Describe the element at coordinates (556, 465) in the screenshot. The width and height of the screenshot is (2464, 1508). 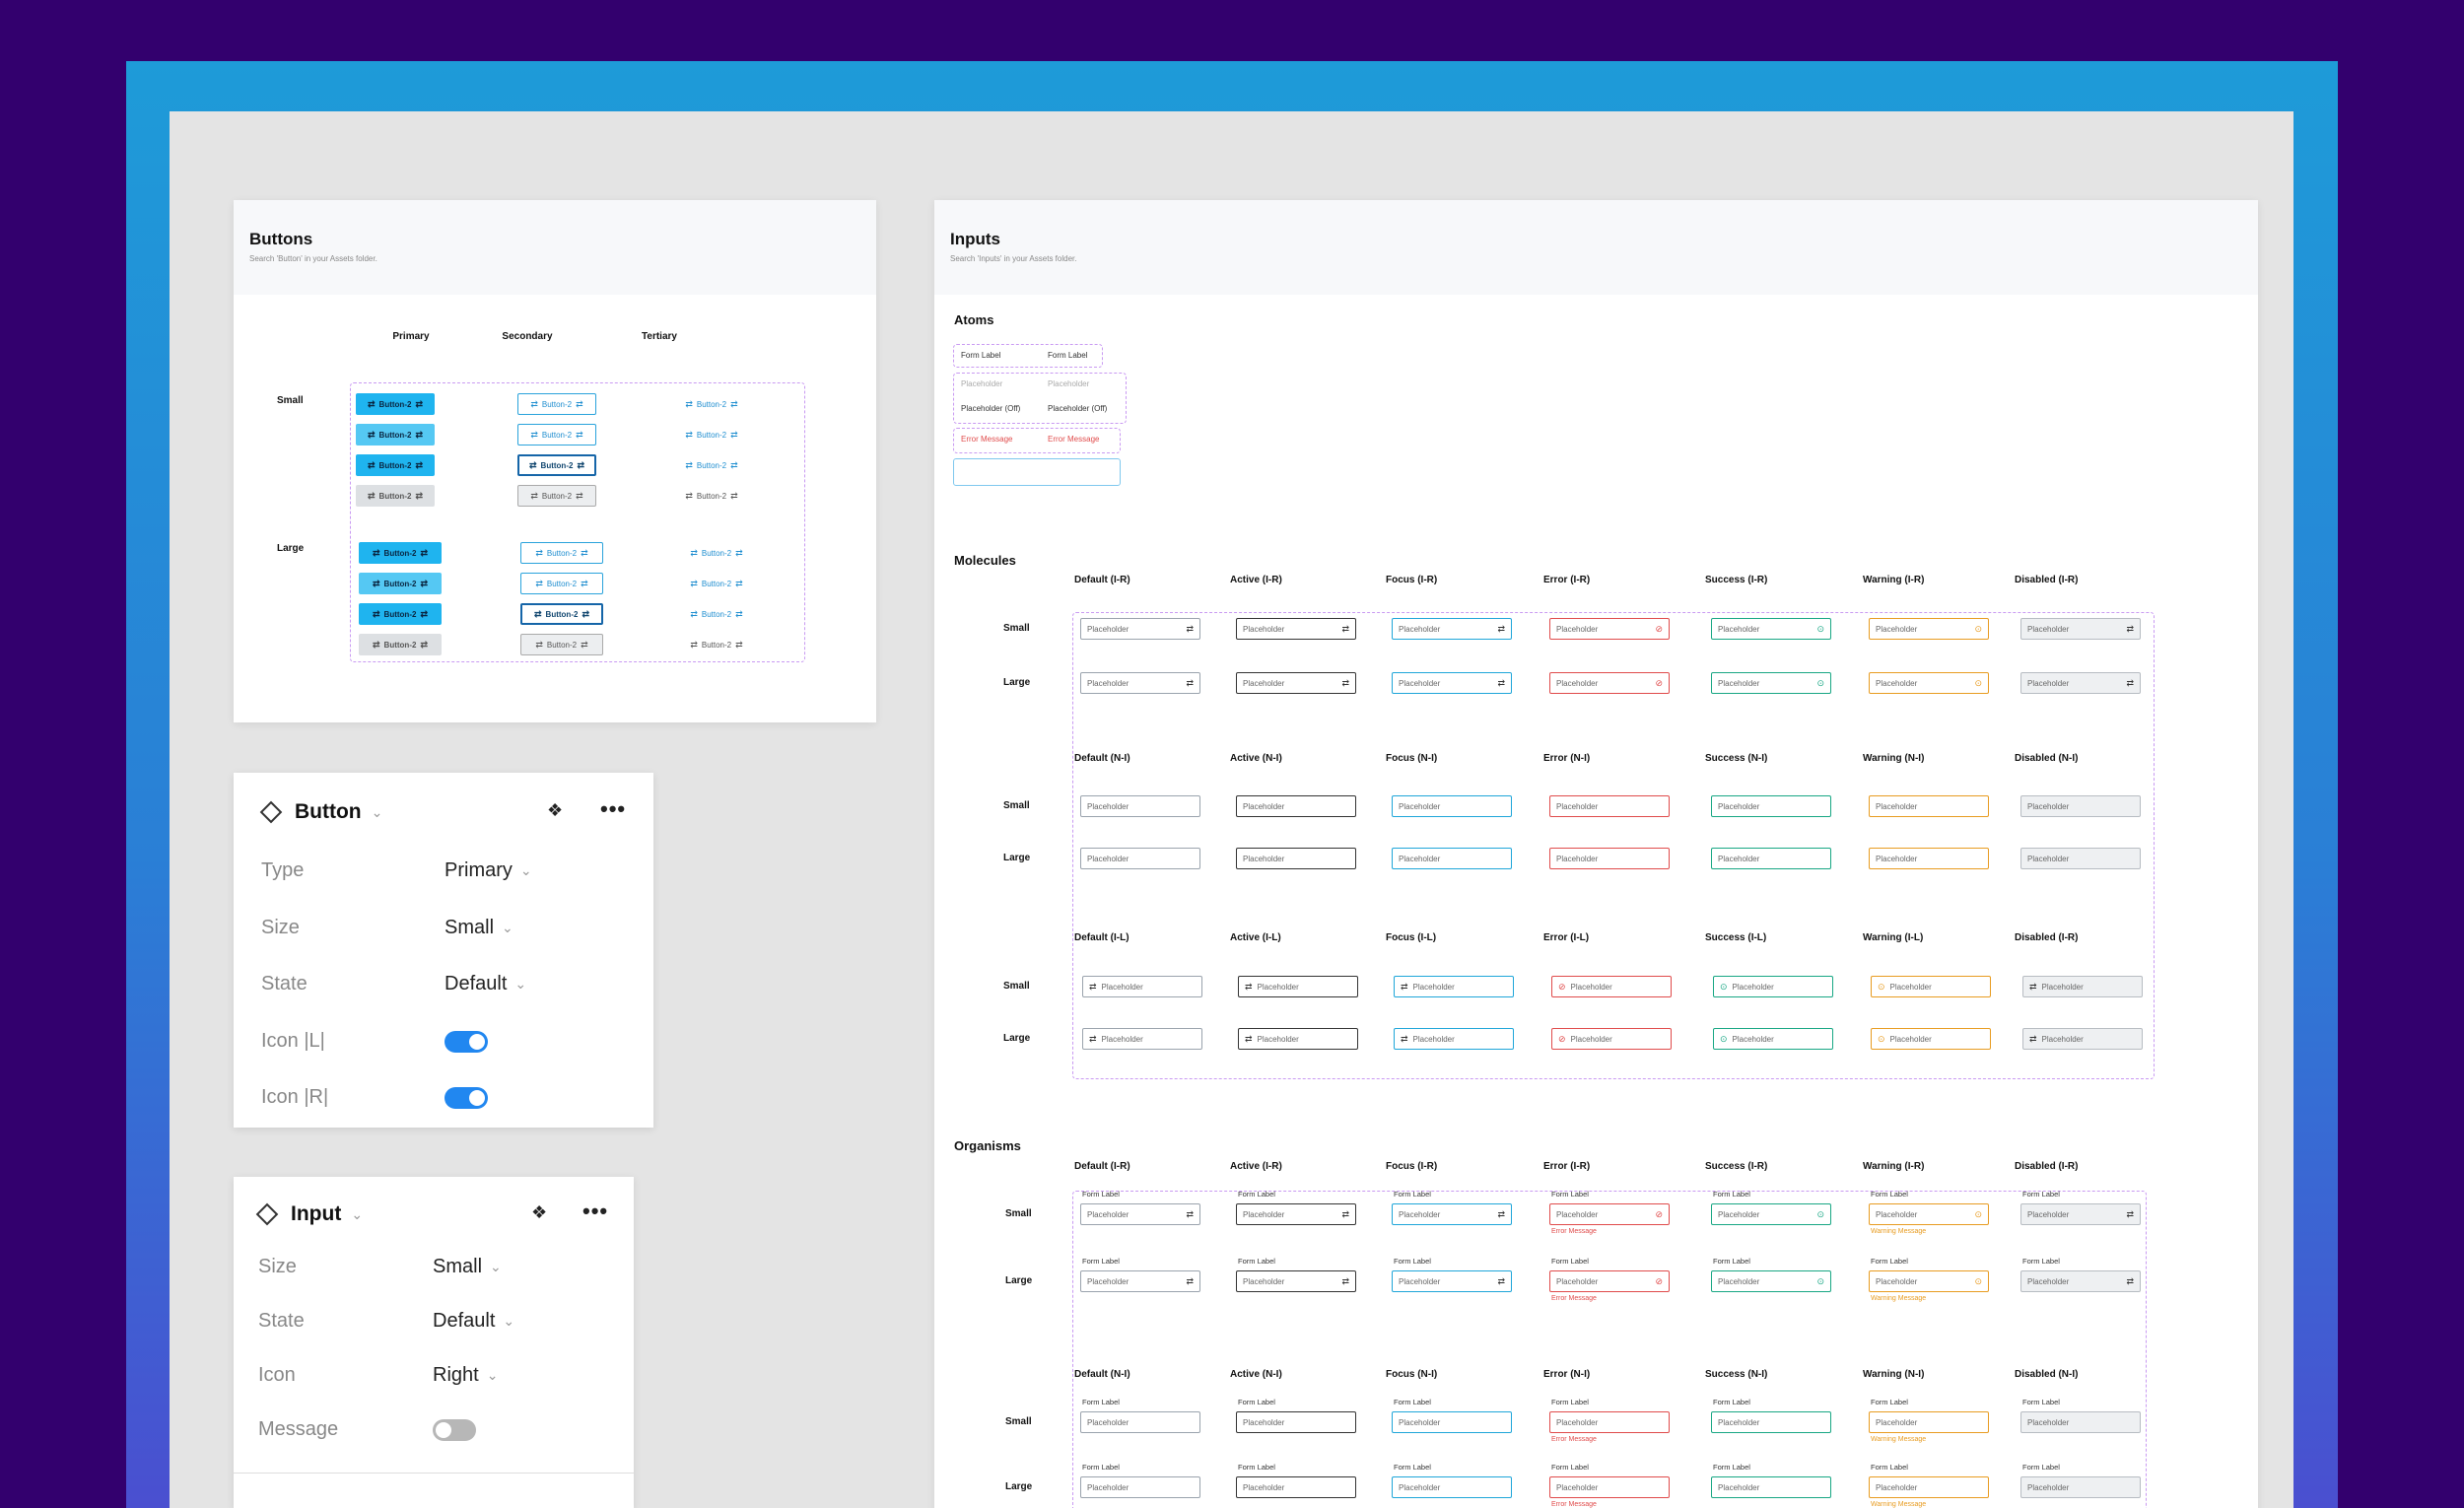
I see `button-secondary-small-3: ⇄ Button-2 ⇄` at that location.